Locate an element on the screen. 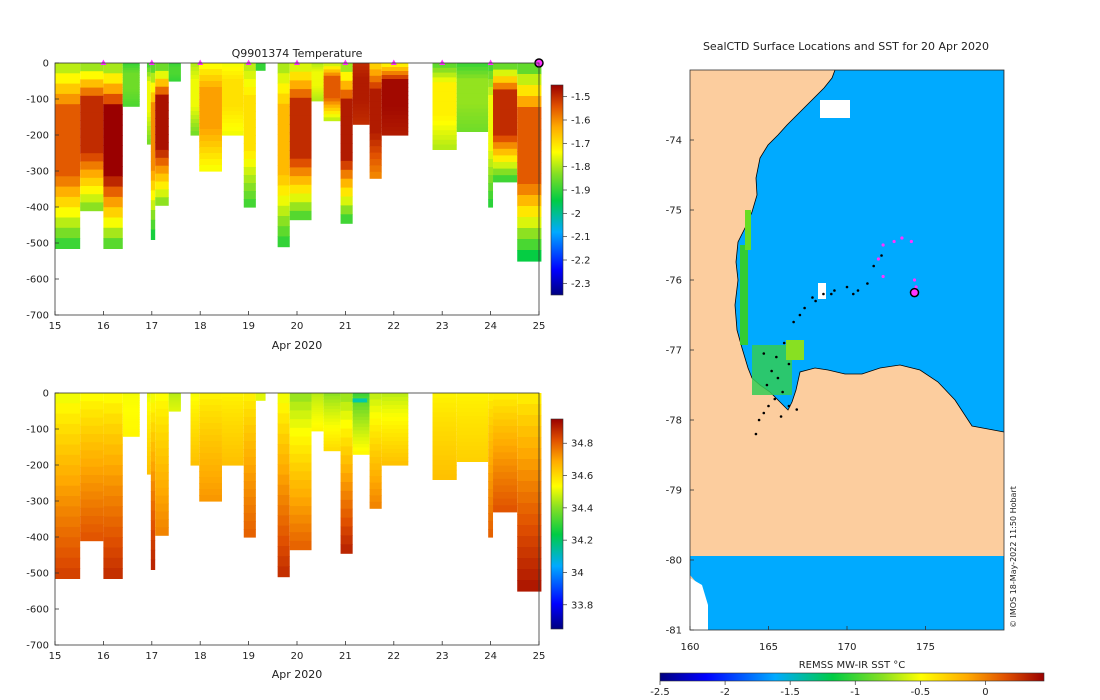  y-tick-label: 0 is located at coordinates (46, 394).